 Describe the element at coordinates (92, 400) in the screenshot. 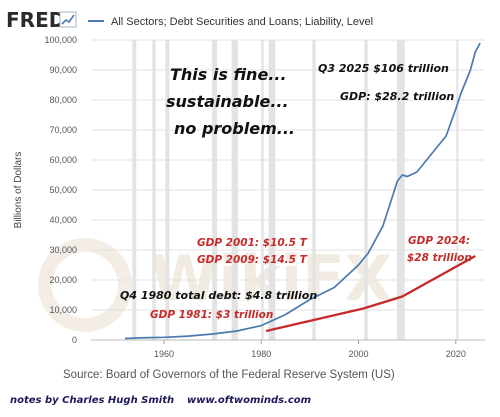

I see `footer-author: notes by Charles Hugh Smith` at that location.